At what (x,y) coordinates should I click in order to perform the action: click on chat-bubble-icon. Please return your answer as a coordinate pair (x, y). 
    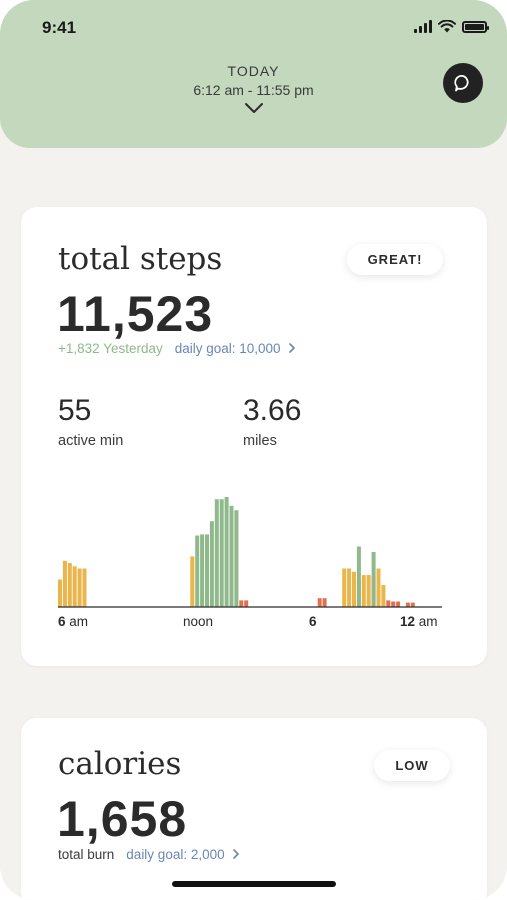
    Looking at the image, I should click on (461, 83).